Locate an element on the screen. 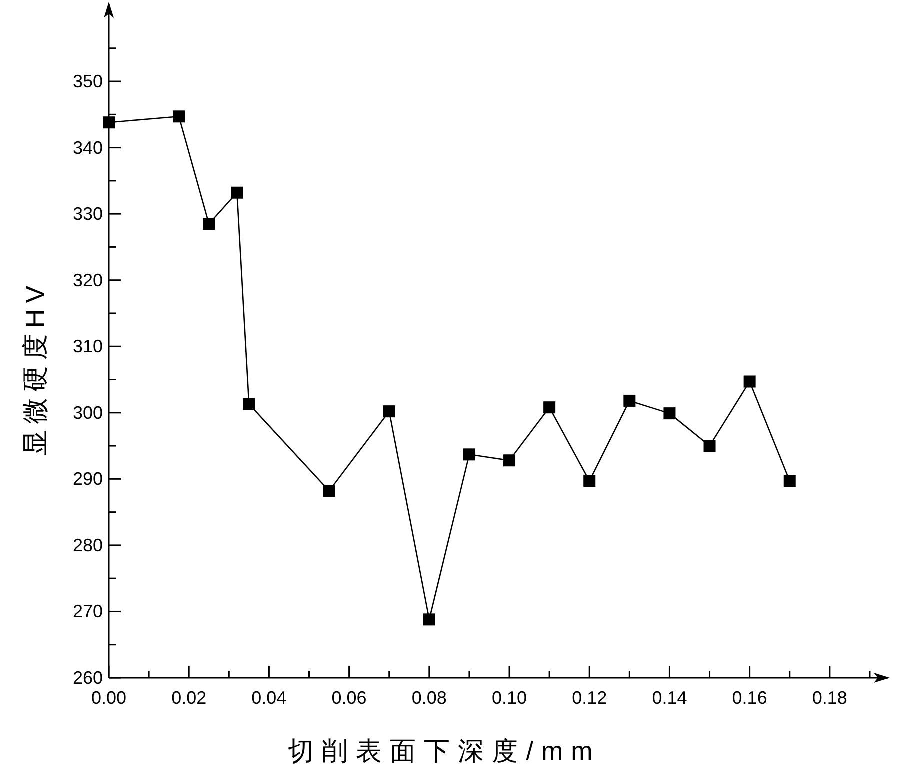  x-tick-label: 0.06 is located at coordinates (349, 698).